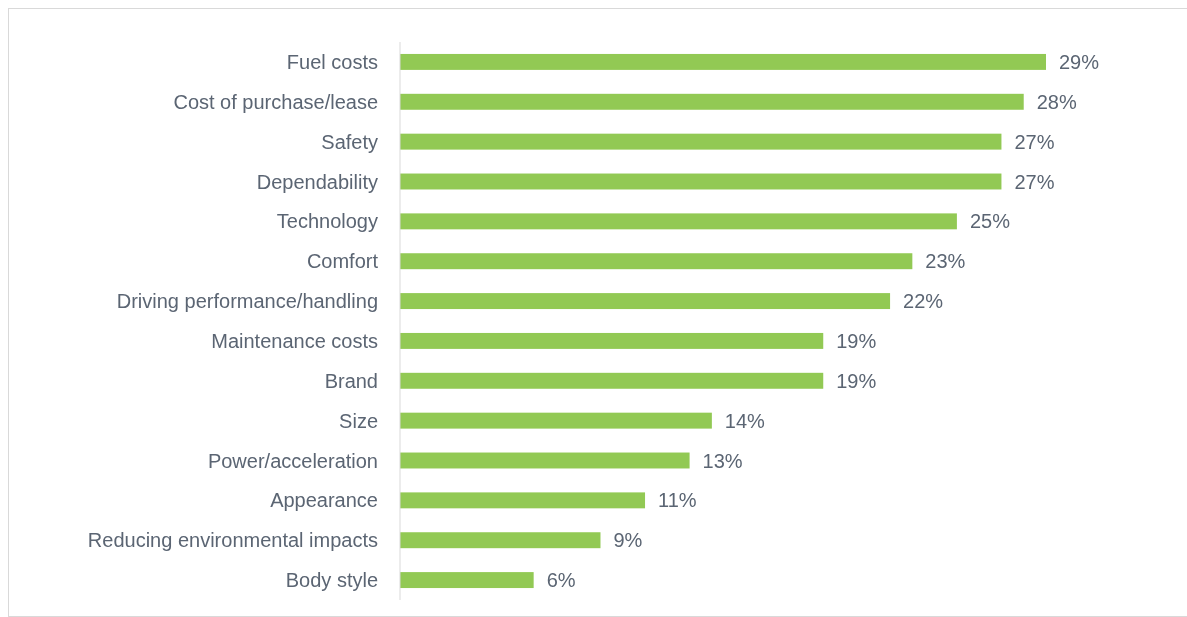 This screenshot has height=617, width=1187. I want to click on y-tick-label: Size, so click(358, 420).